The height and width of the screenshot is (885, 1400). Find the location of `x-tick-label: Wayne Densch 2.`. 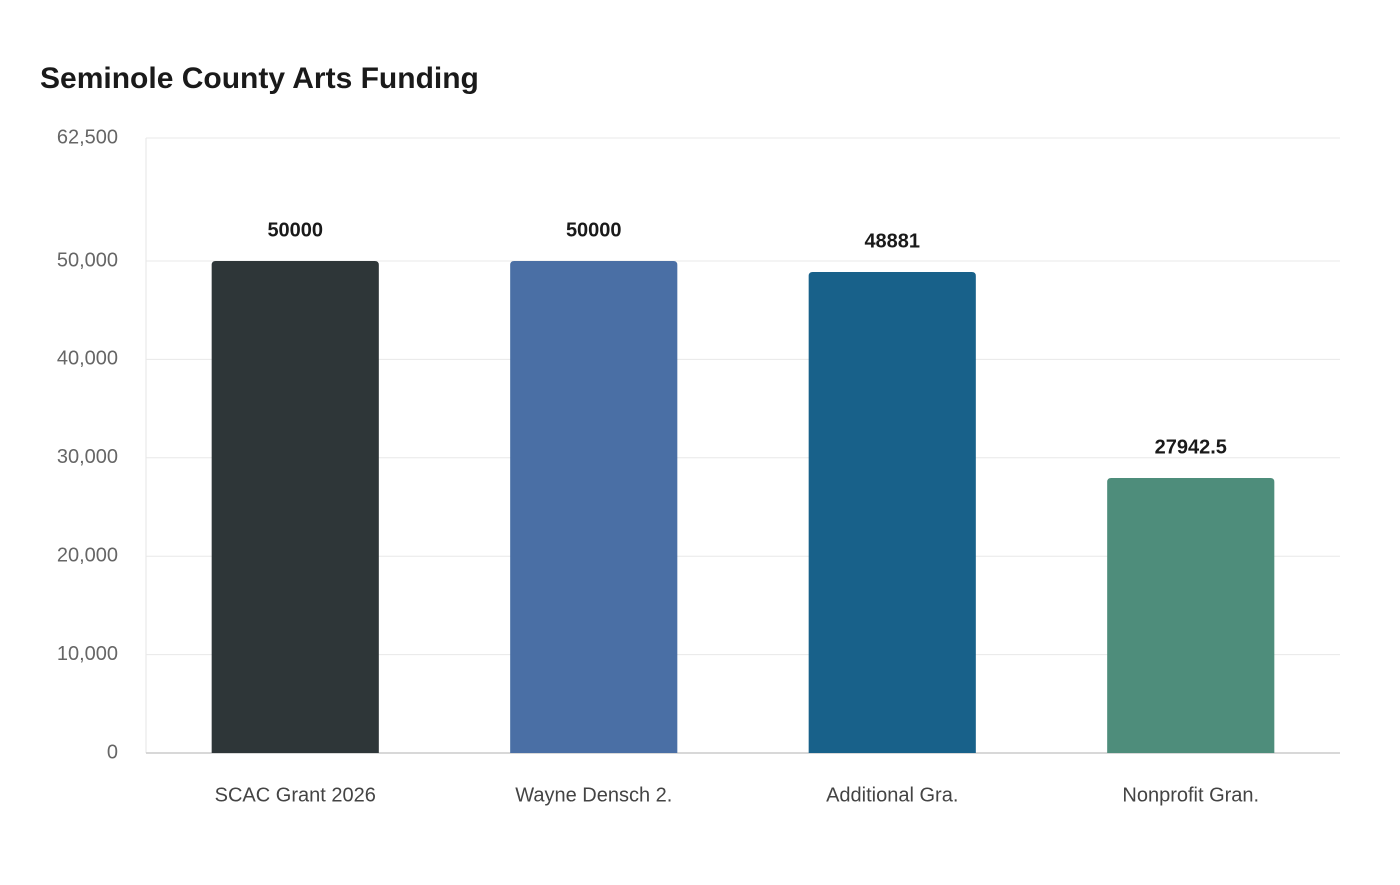

x-tick-label: Wayne Densch 2. is located at coordinates (593, 795).